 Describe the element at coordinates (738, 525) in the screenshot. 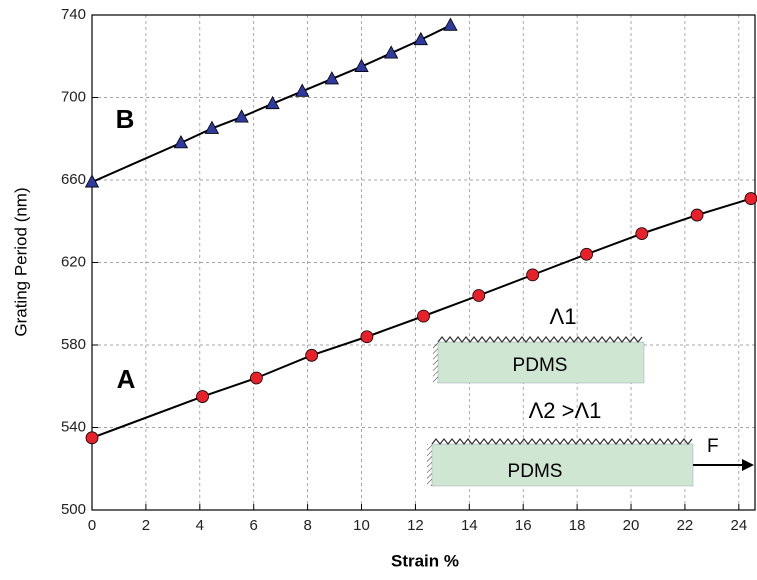

I see `x-tick-label: 24` at that location.